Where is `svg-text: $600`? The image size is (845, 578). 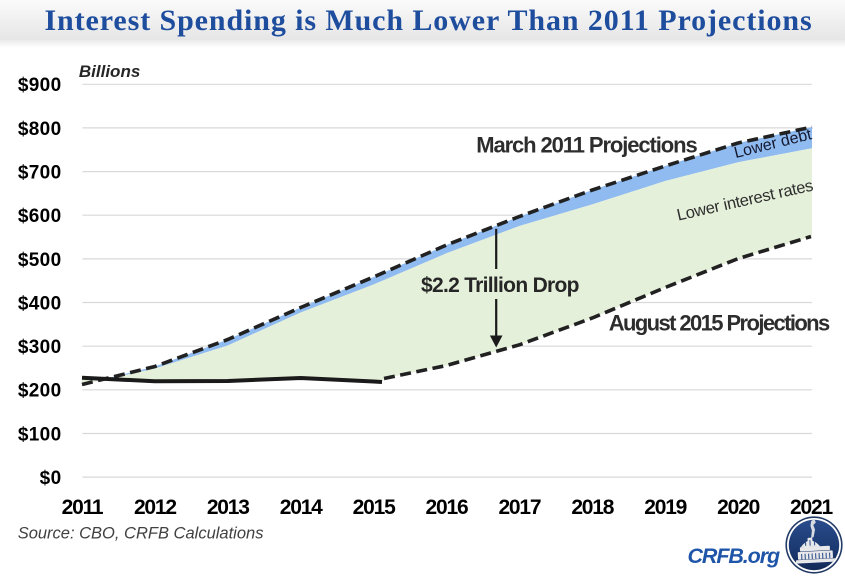 svg-text: $600 is located at coordinates (40, 216).